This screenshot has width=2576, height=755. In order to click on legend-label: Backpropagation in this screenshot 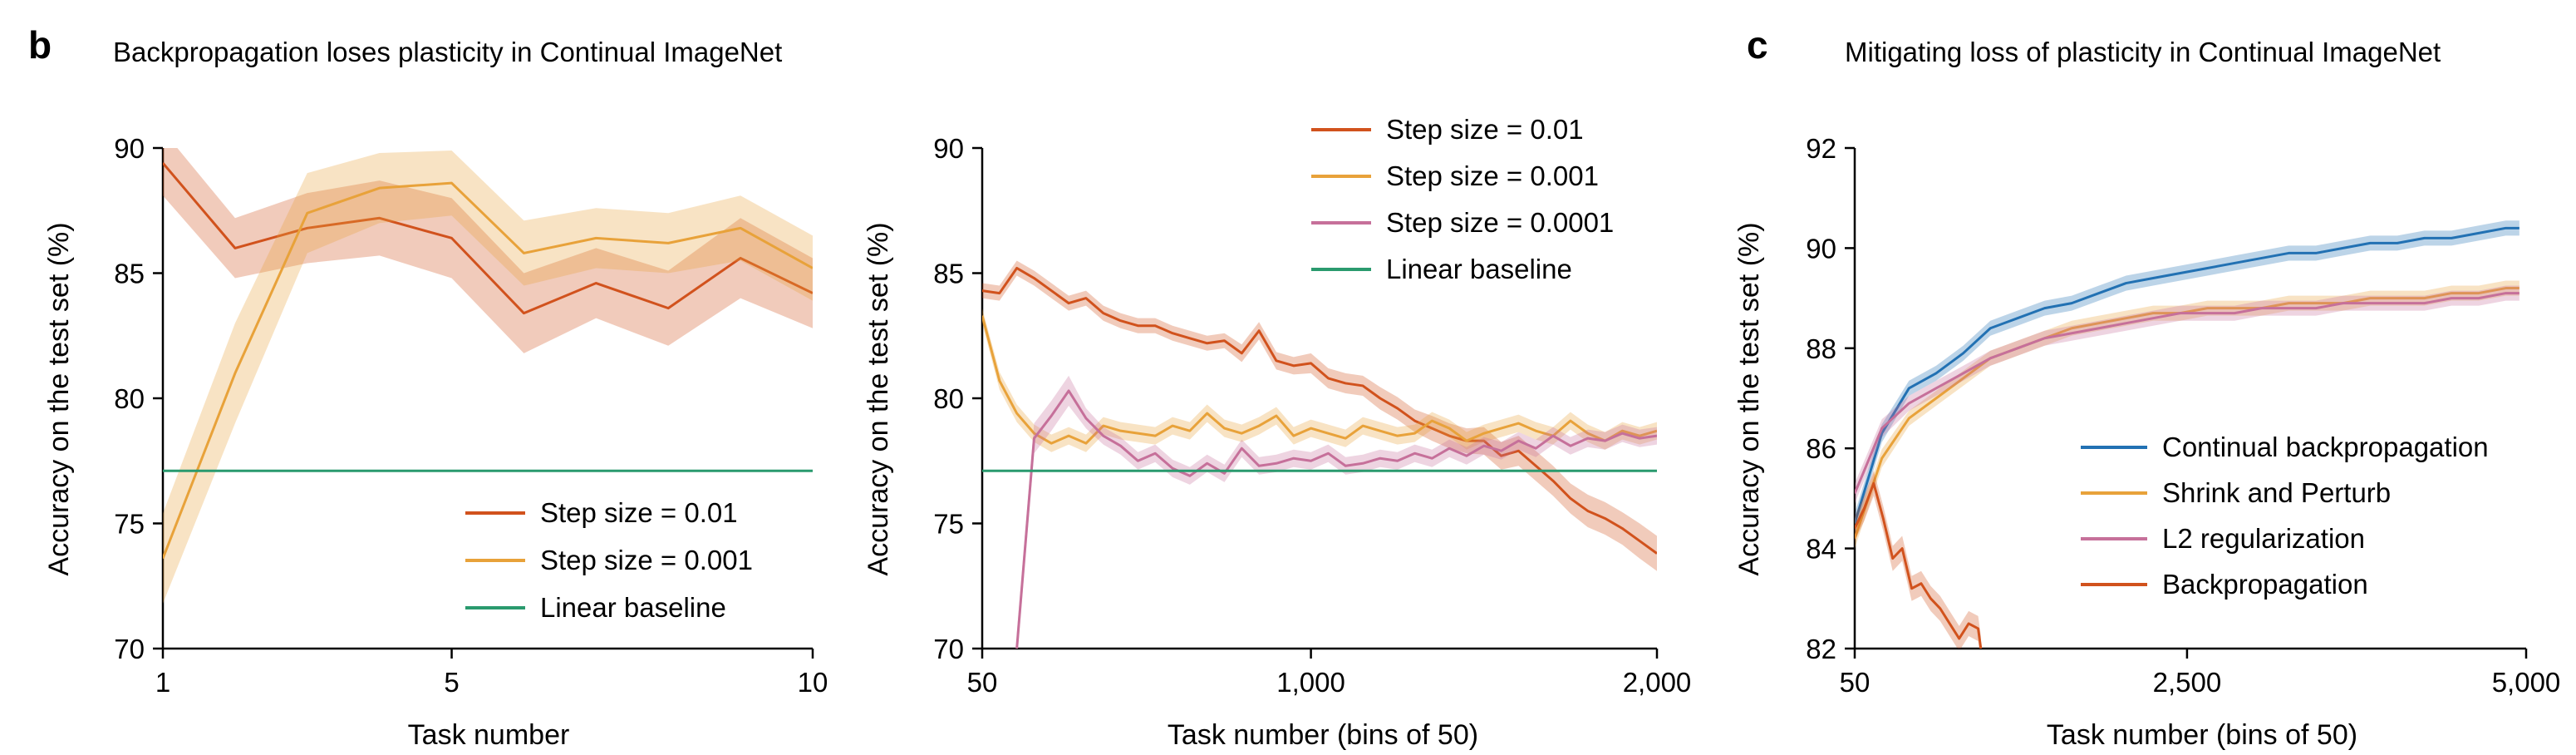, I will do `click(2265, 584)`.